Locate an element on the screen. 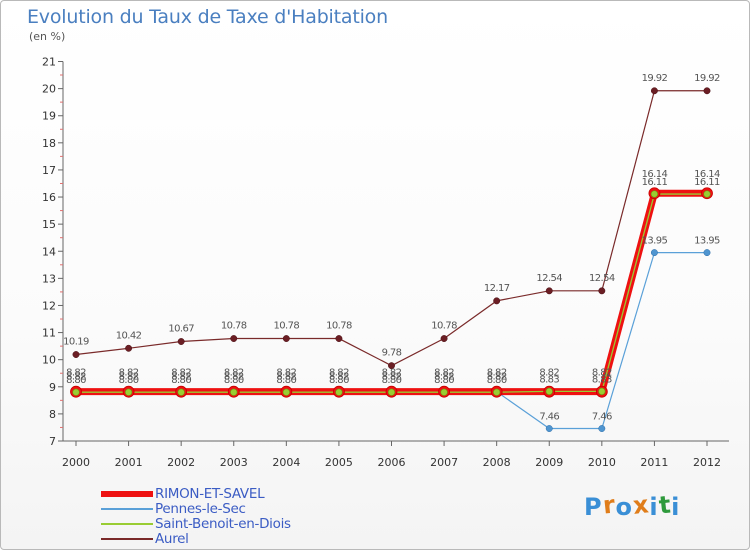  legend-label-saint-benoit: Saint-Benoit-en-Diois is located at coordinates (223, 524).